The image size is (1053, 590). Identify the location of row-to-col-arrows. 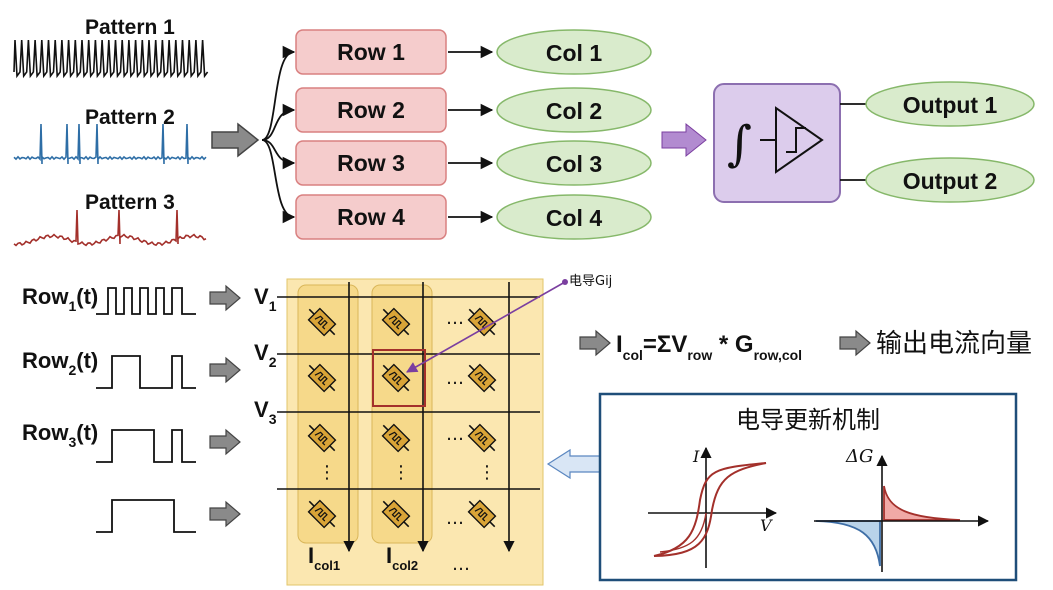
(471, 134).